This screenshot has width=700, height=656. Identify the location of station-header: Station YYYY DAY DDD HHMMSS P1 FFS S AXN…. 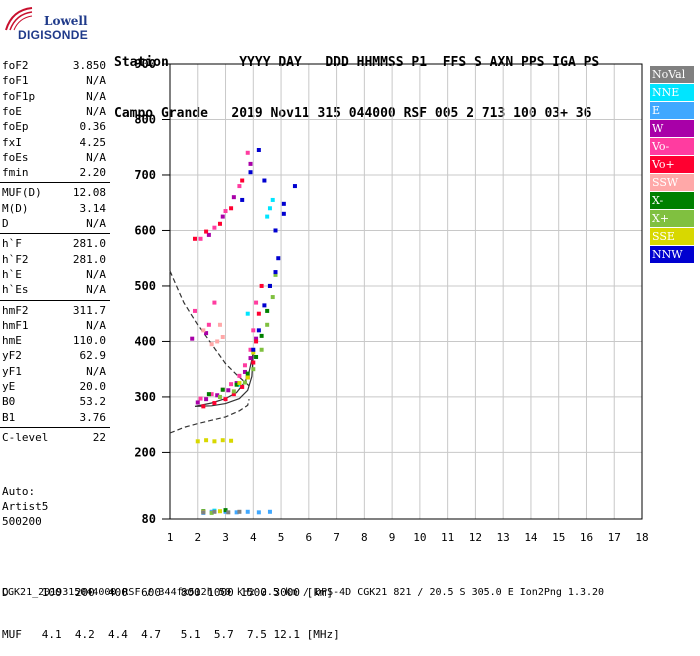
(356, 79).